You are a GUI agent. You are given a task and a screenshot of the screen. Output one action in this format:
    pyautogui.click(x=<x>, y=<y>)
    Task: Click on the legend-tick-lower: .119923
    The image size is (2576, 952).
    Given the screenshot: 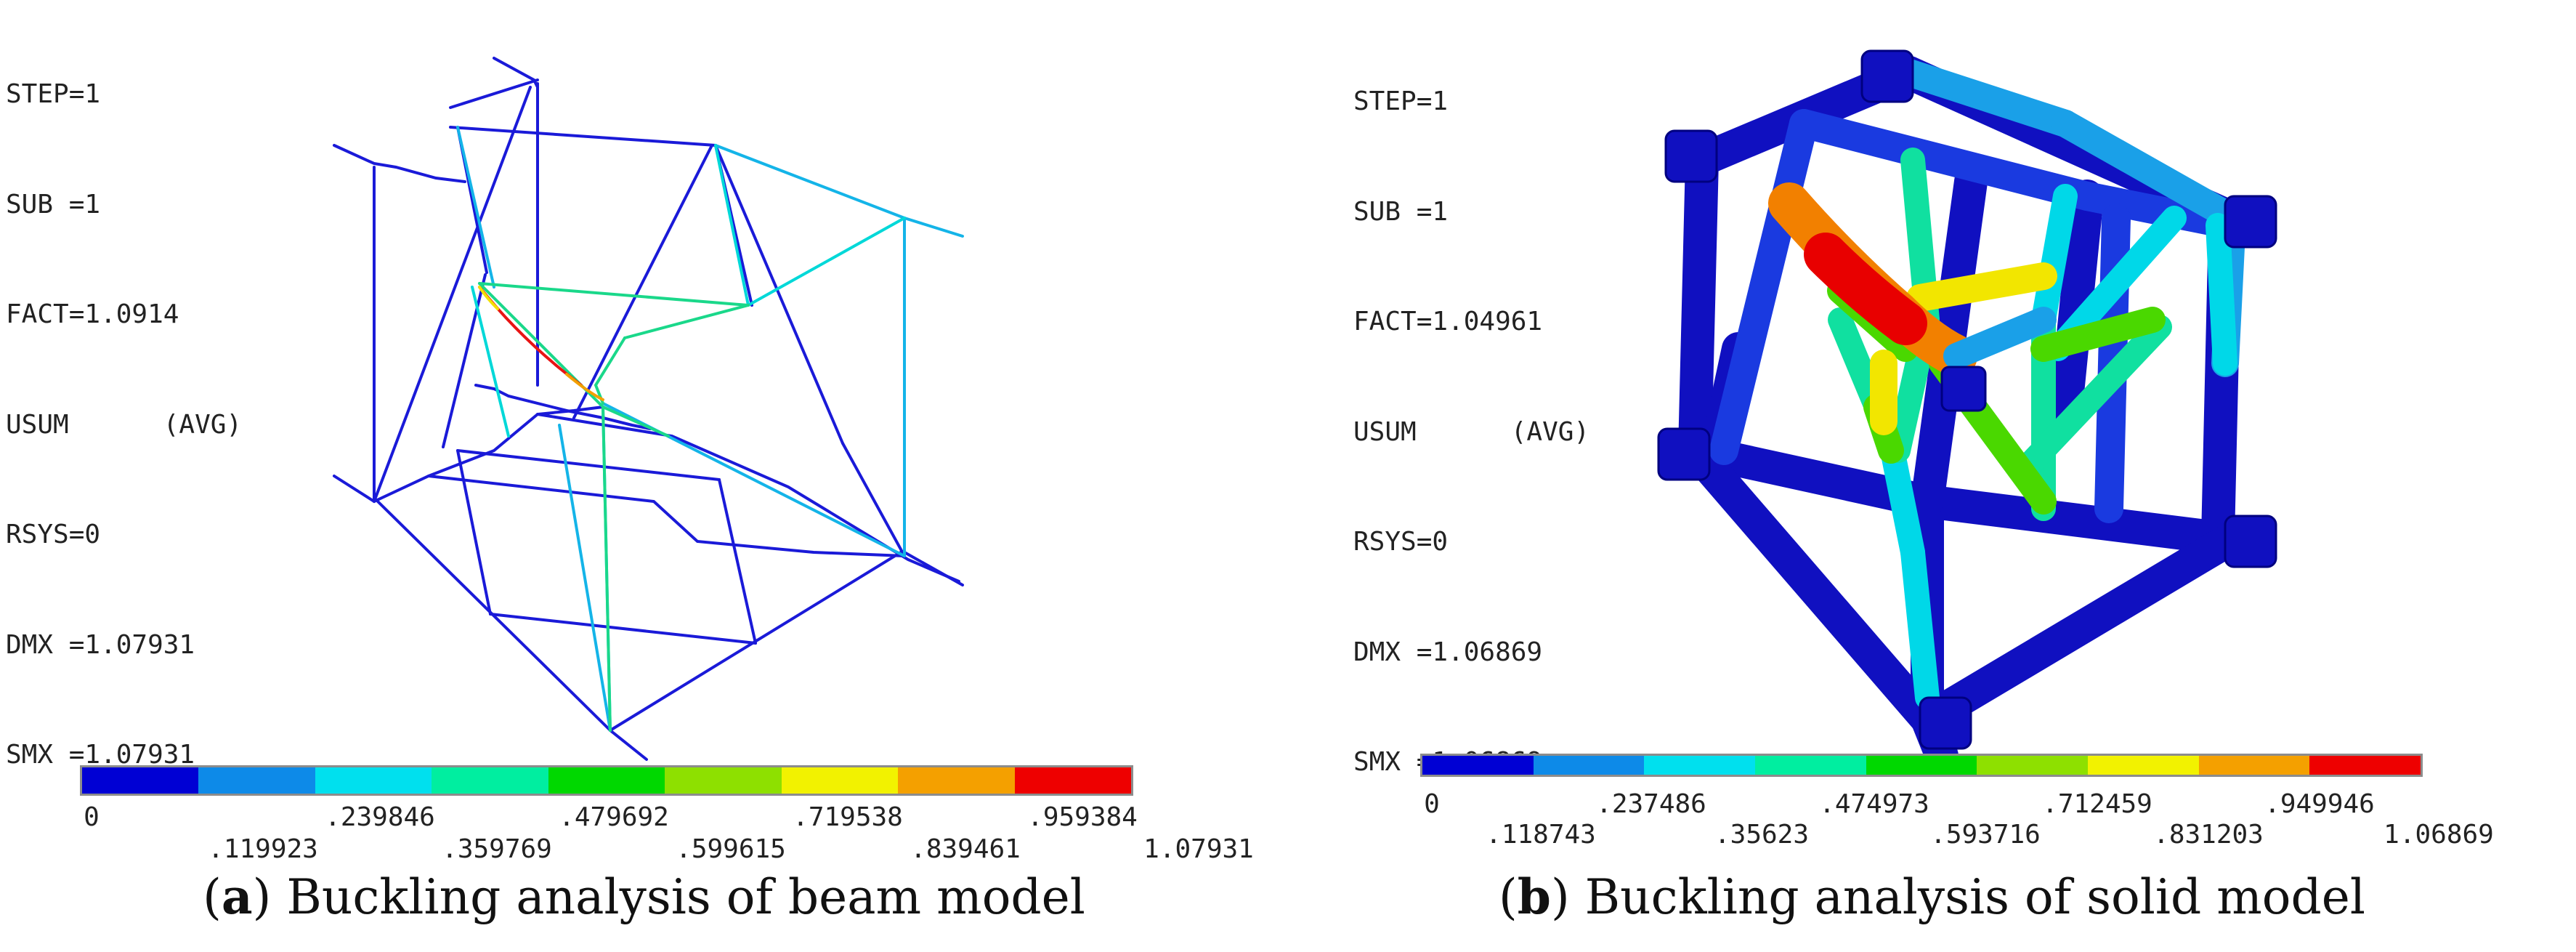 What is the action you would take?
    pyautogui.click(x=263, y=849)
    